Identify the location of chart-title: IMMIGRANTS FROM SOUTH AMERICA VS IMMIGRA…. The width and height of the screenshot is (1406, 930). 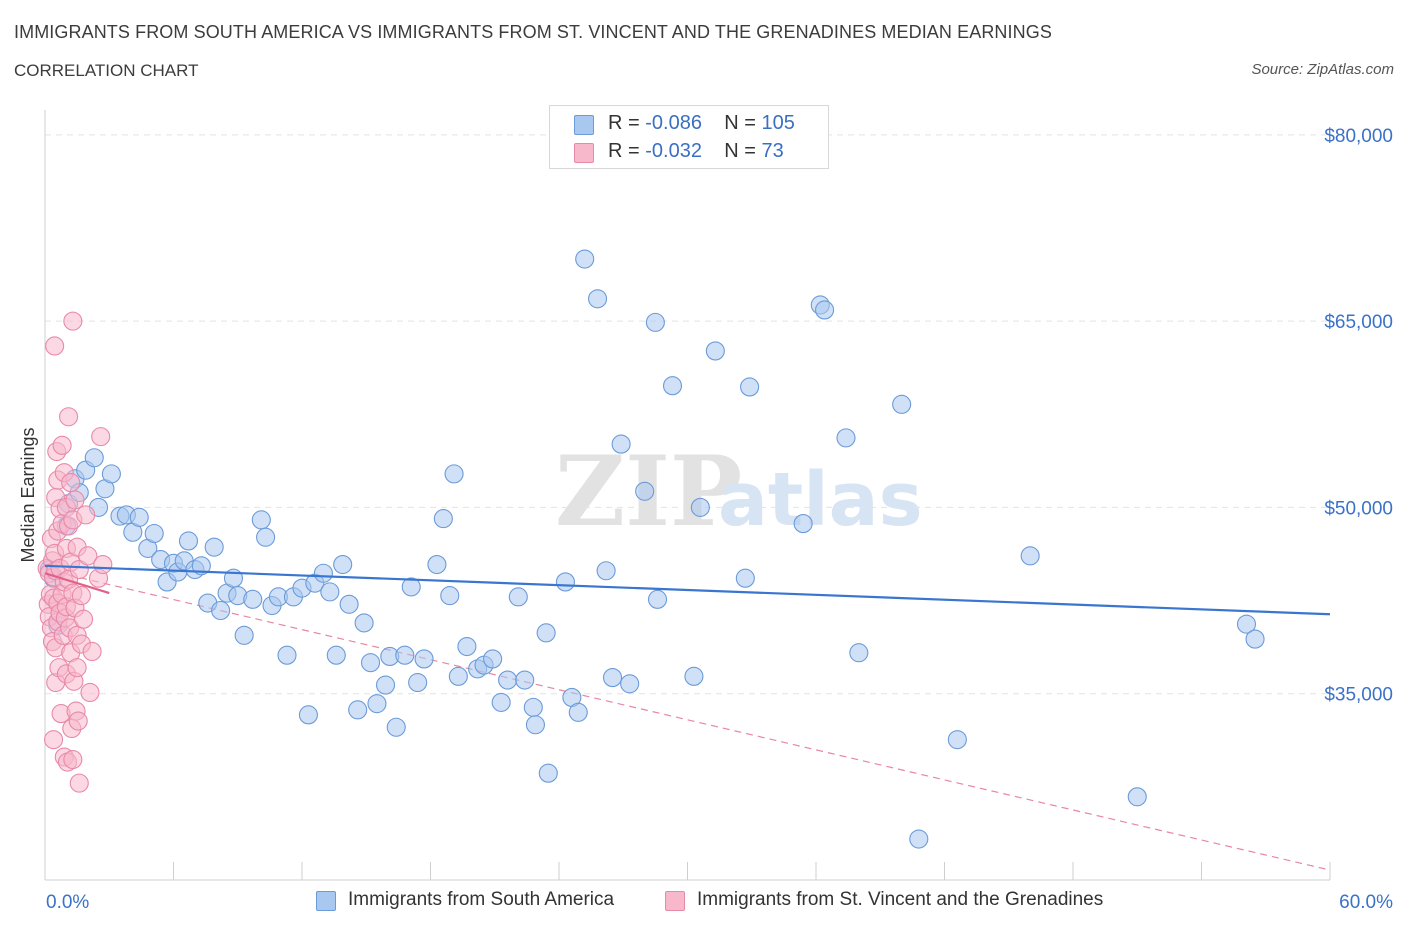
(533, 32).